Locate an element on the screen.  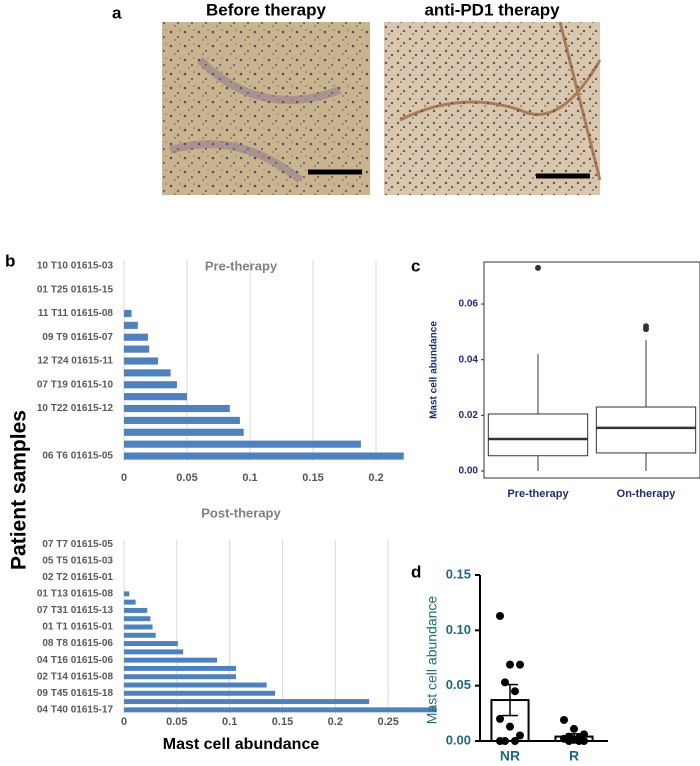
y-tick-label: 07 T19 01615-10 is located at coordinates (75, 384).